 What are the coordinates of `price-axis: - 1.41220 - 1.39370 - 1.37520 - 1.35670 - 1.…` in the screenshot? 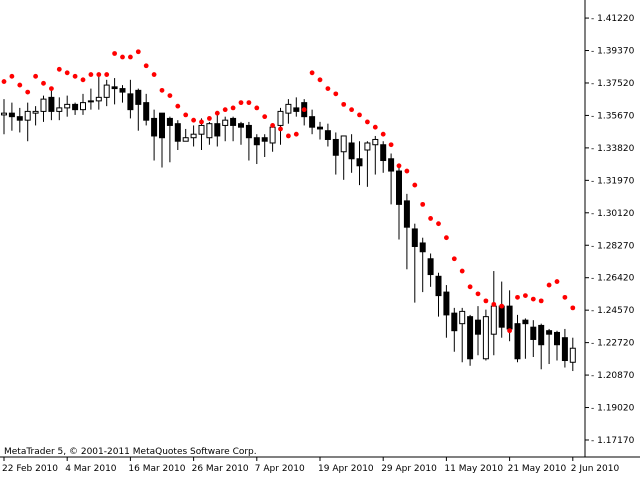 It's located at (610, 230).